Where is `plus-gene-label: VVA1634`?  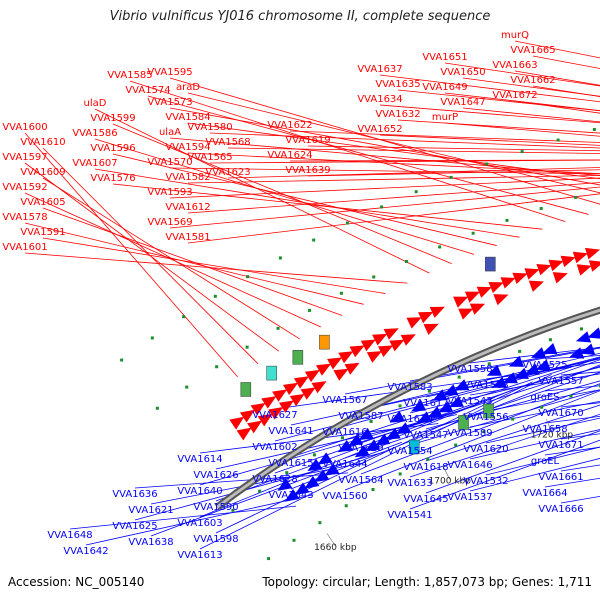
plus-gene-label: VVA1634 is located at coordinates (379, 99).